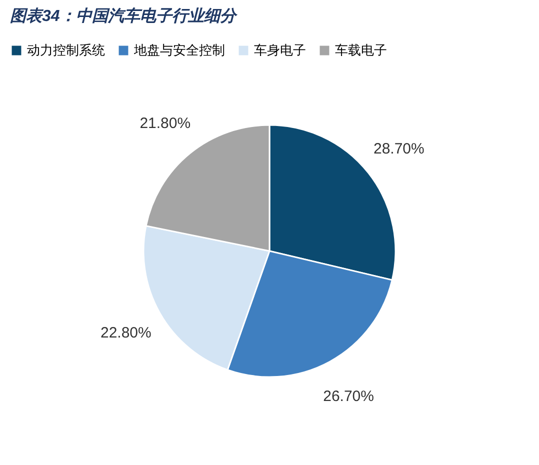  Describe the element at coordinates (165, 123) in the screenshot. I see `data-label: 21.80%` at that location.